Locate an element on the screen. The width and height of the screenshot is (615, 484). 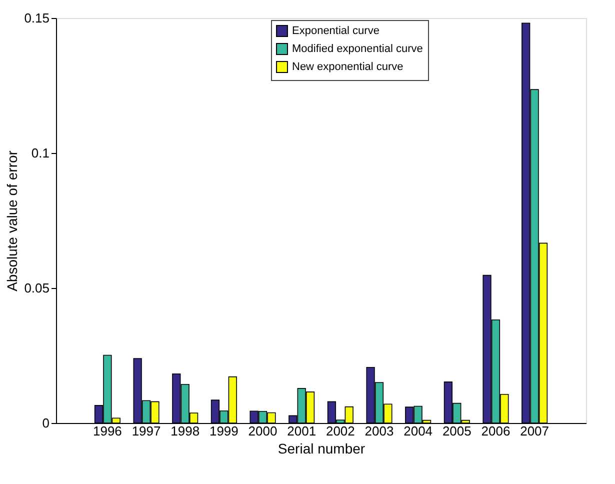
x-tick-label: 2005 is located at coordinates (457, 431).